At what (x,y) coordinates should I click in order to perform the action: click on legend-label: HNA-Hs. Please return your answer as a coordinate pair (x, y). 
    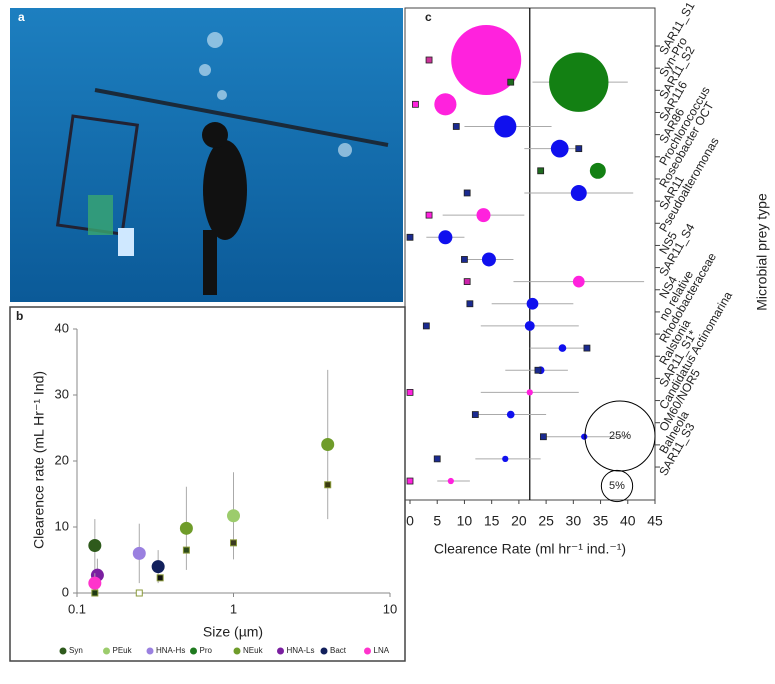
    Looking at the image, I should click on (170, 650).